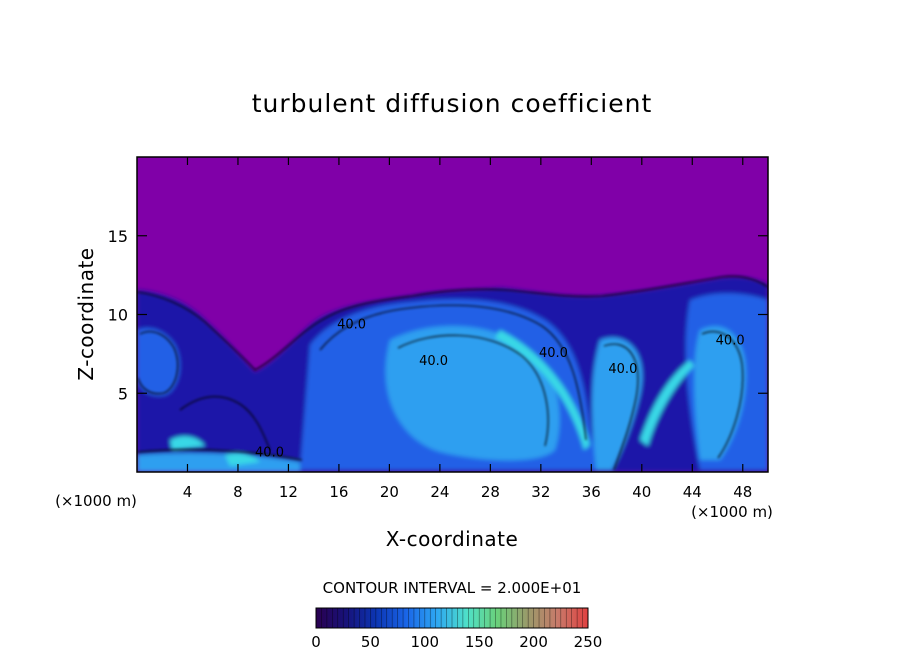 This screenshot has width=904, height=654. I want to click on x-tick-label: 16, so click(338, 492).